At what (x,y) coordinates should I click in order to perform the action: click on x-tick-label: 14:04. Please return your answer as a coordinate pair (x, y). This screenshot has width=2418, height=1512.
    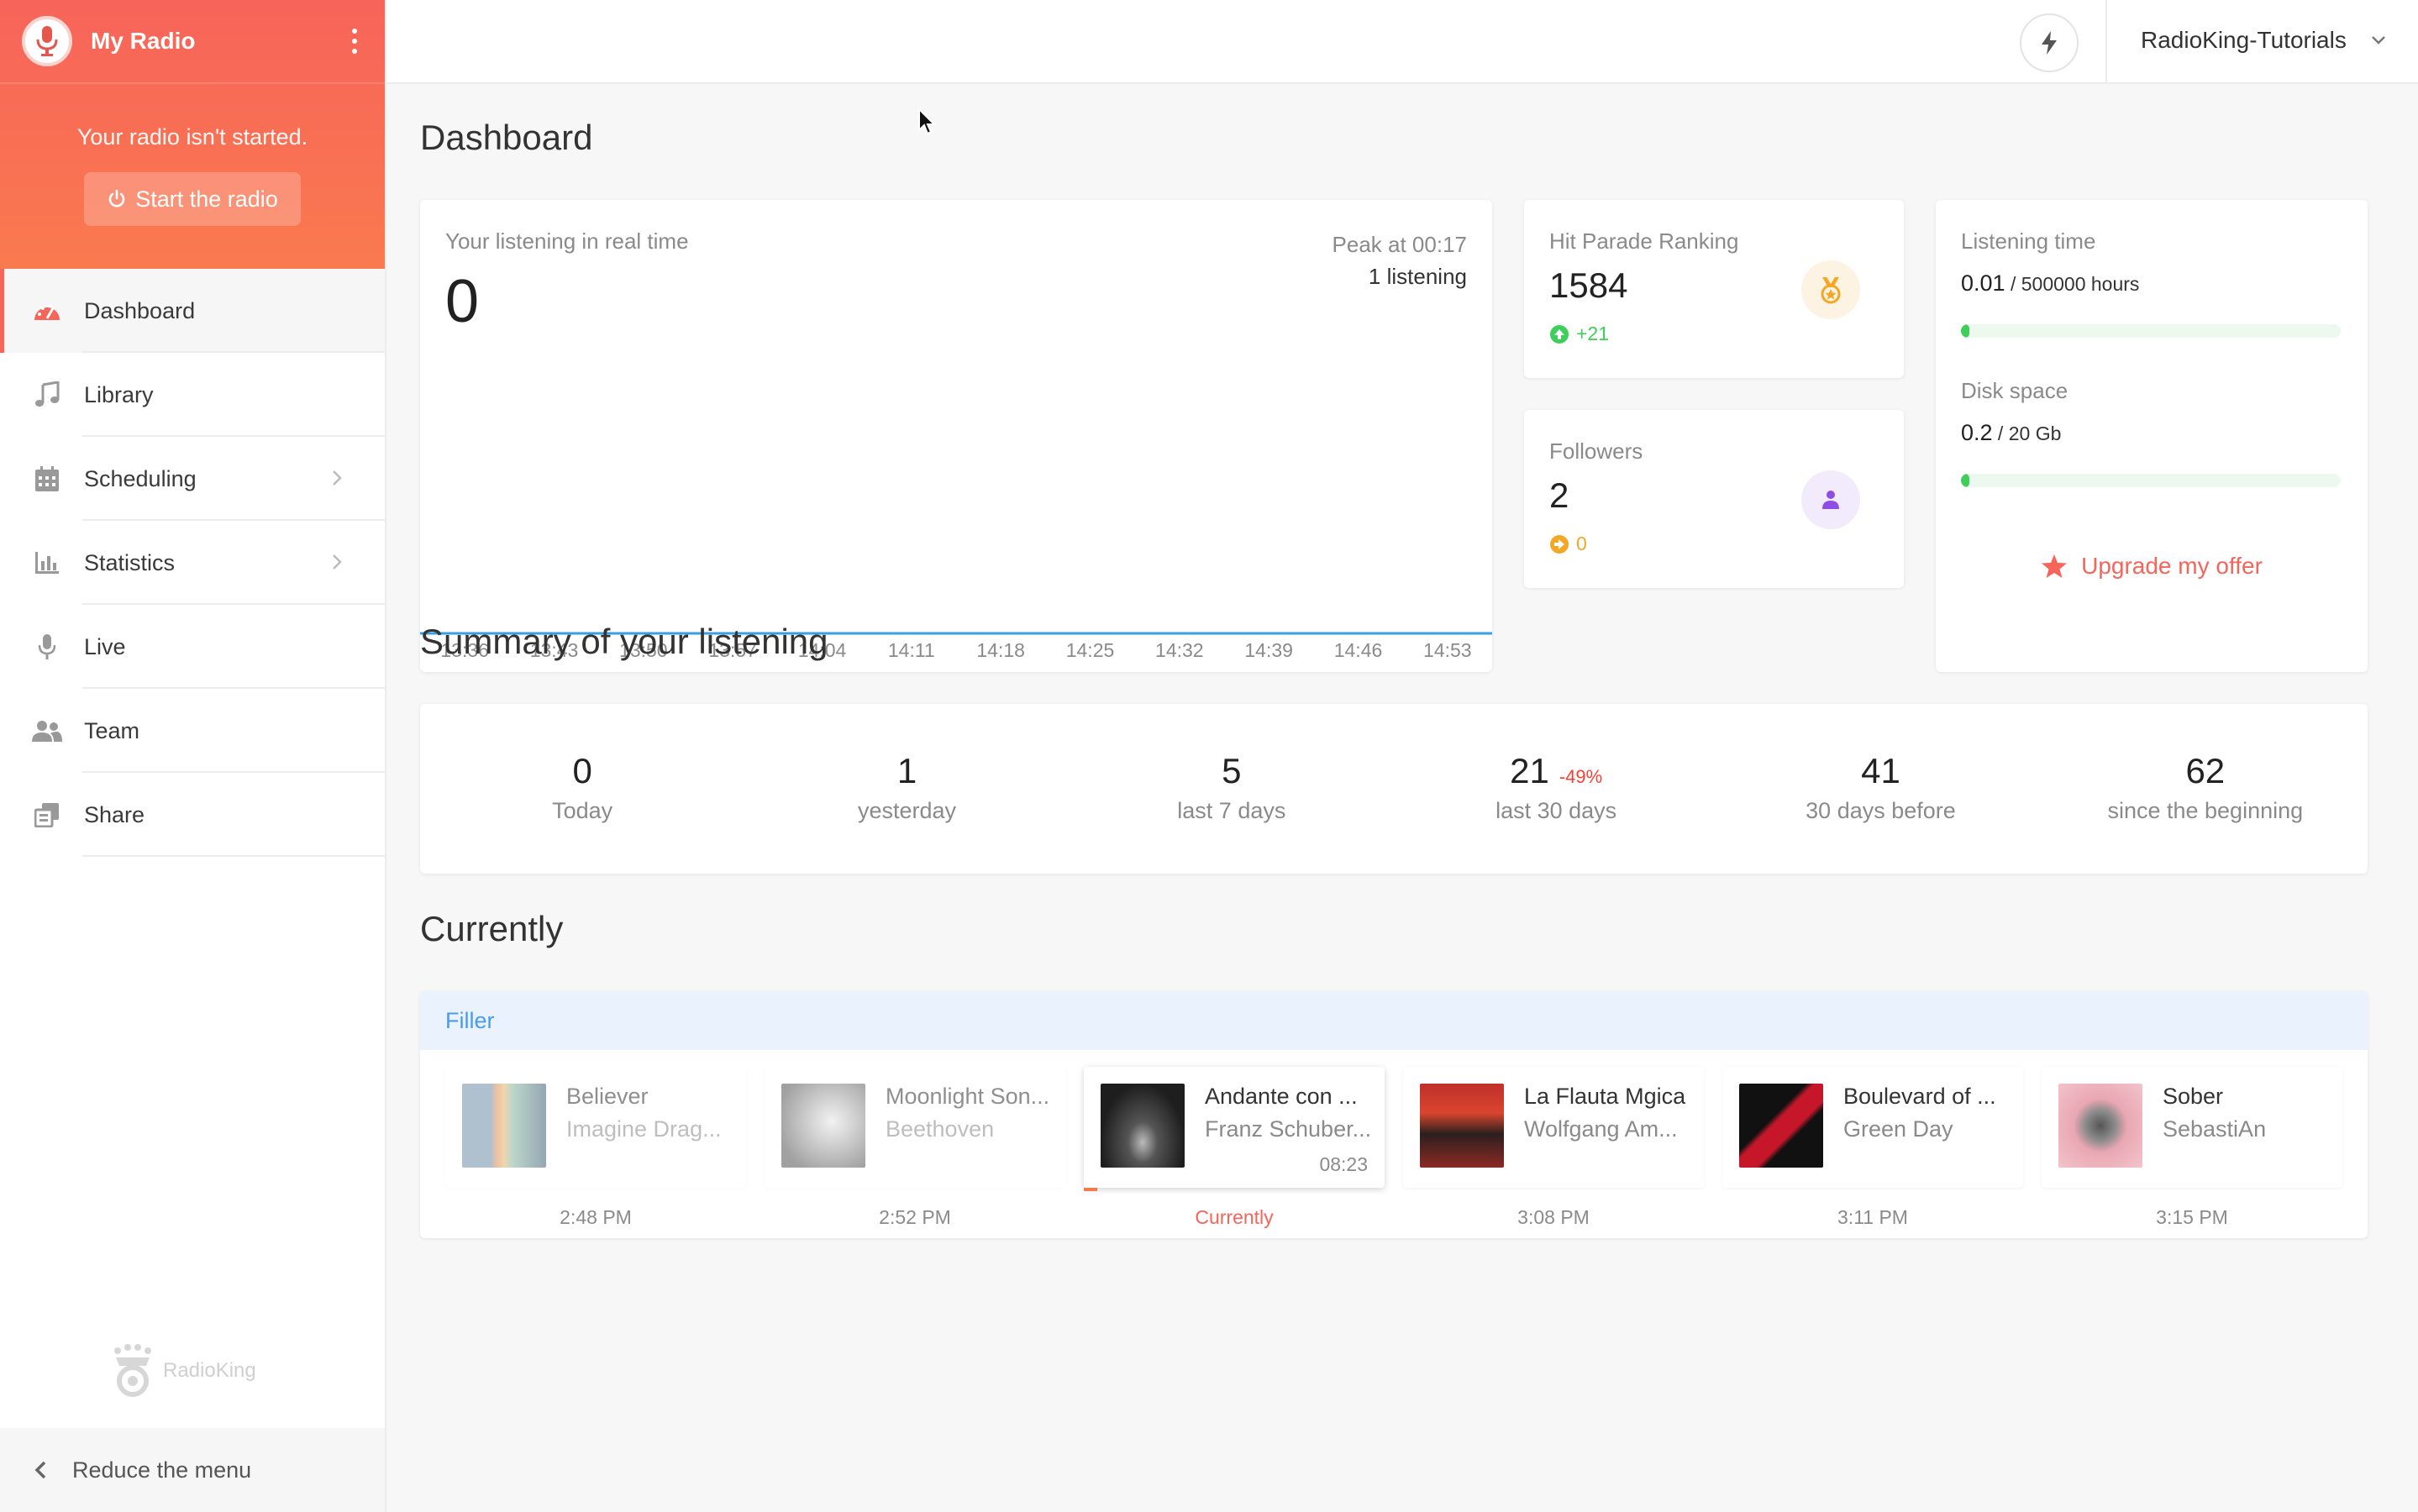
    Looking at the image, I should click on (822, 650).